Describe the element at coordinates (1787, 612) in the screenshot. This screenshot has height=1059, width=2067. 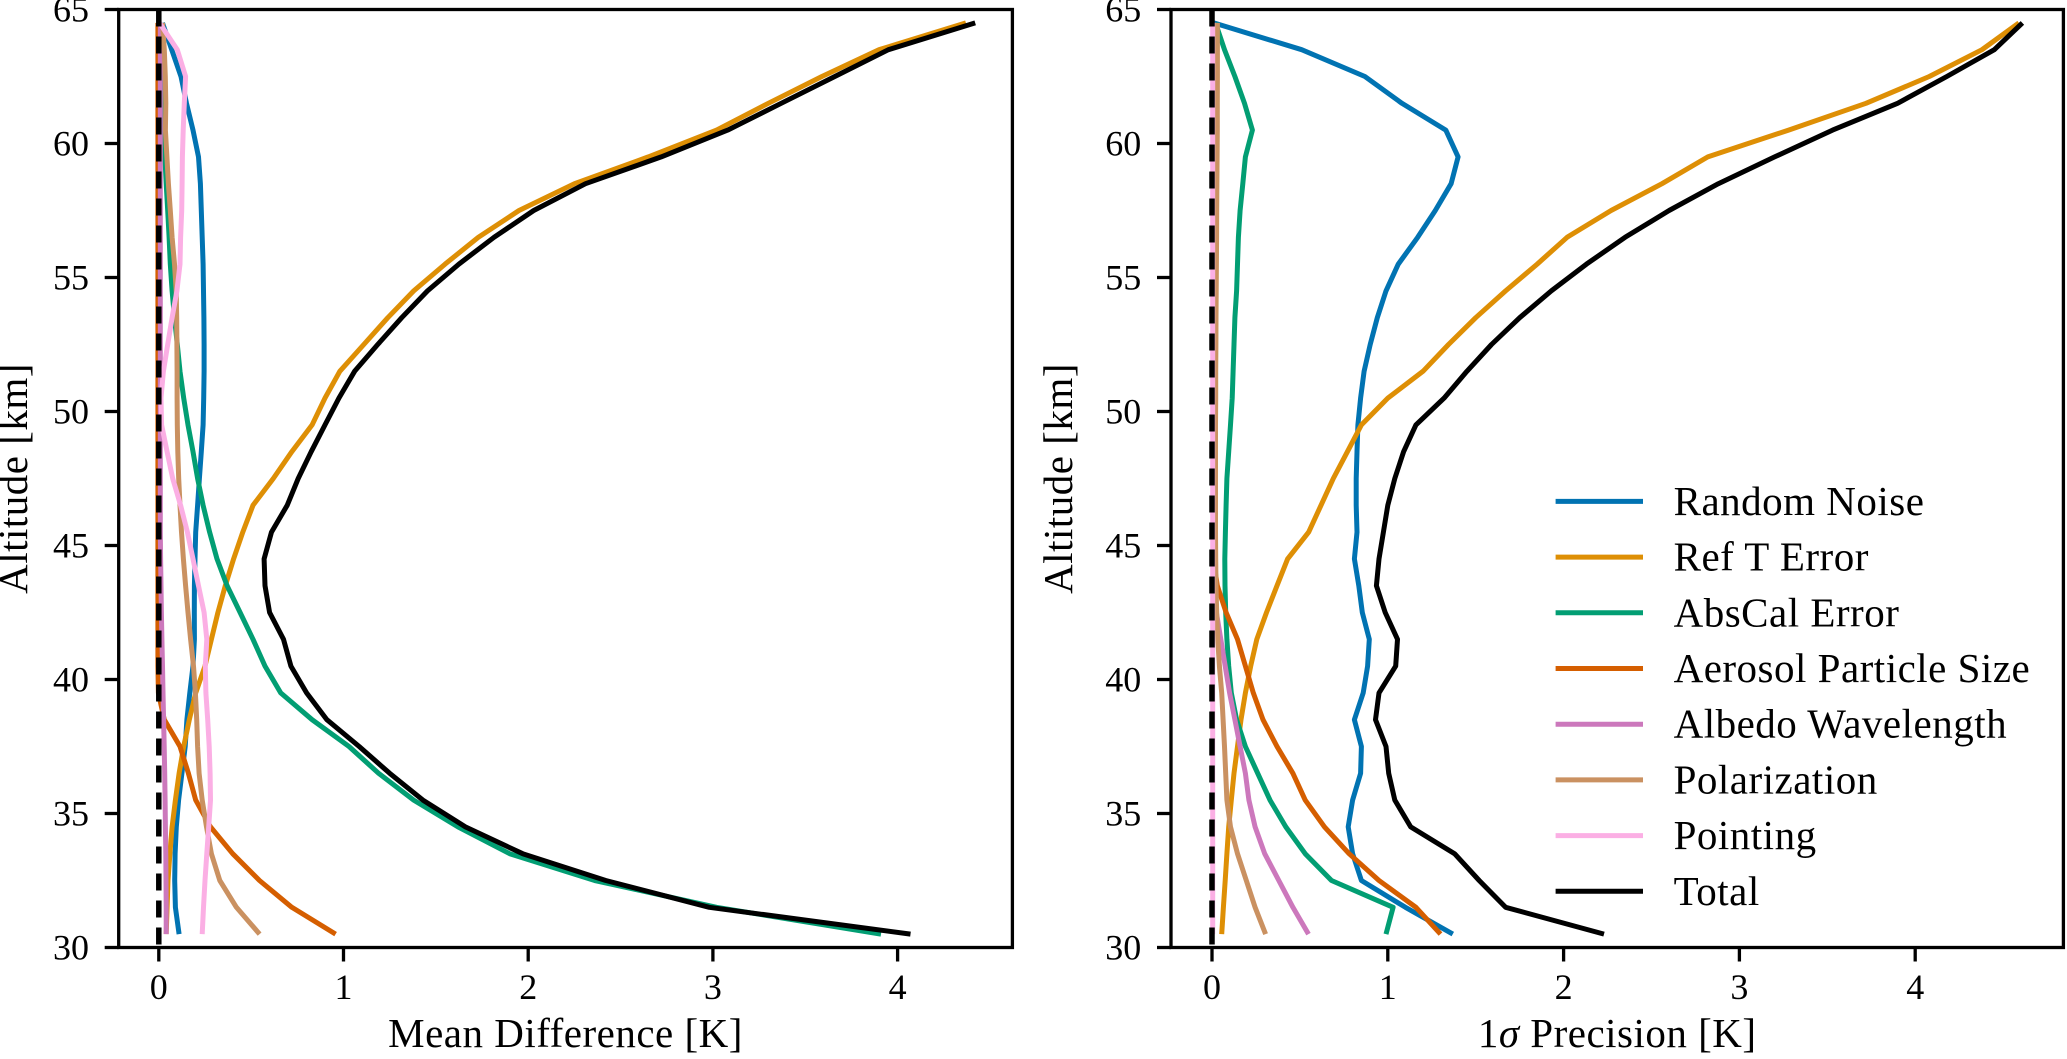
I see `svg-text: AbsCal Error` at that location.